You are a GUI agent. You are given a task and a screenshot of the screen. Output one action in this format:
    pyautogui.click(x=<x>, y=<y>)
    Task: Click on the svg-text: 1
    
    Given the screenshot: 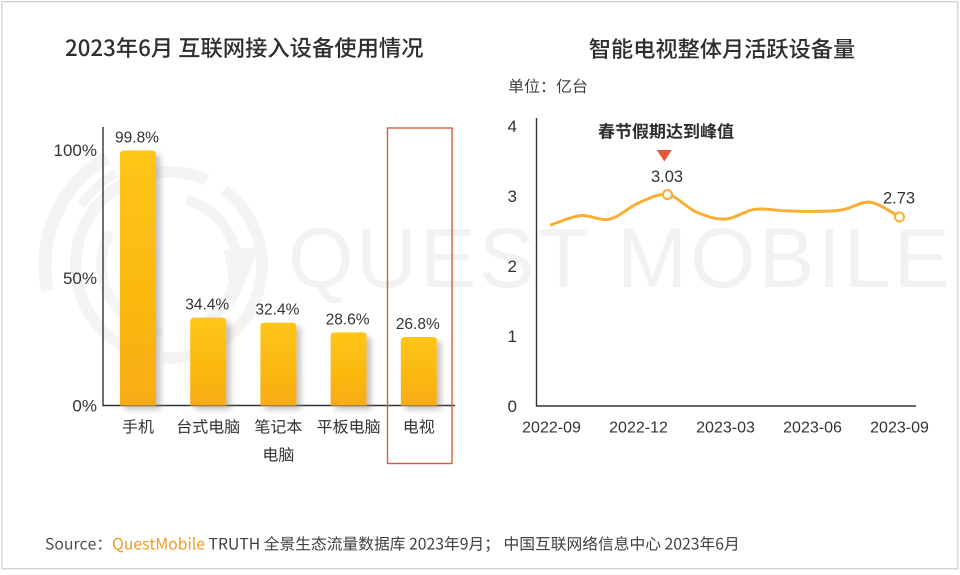 What is the action you would take?
    pyautogui.click(x=512, y=336)
    